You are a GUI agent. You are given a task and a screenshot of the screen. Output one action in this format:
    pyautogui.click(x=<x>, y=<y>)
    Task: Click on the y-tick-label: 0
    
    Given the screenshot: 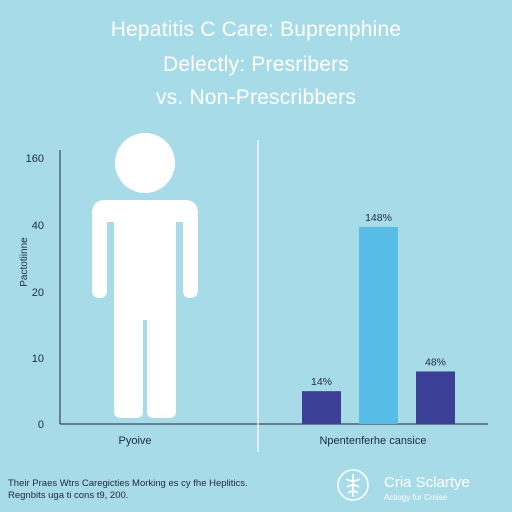 What is the action you would take?
    pyautogui.click(x=41, y=425)
    